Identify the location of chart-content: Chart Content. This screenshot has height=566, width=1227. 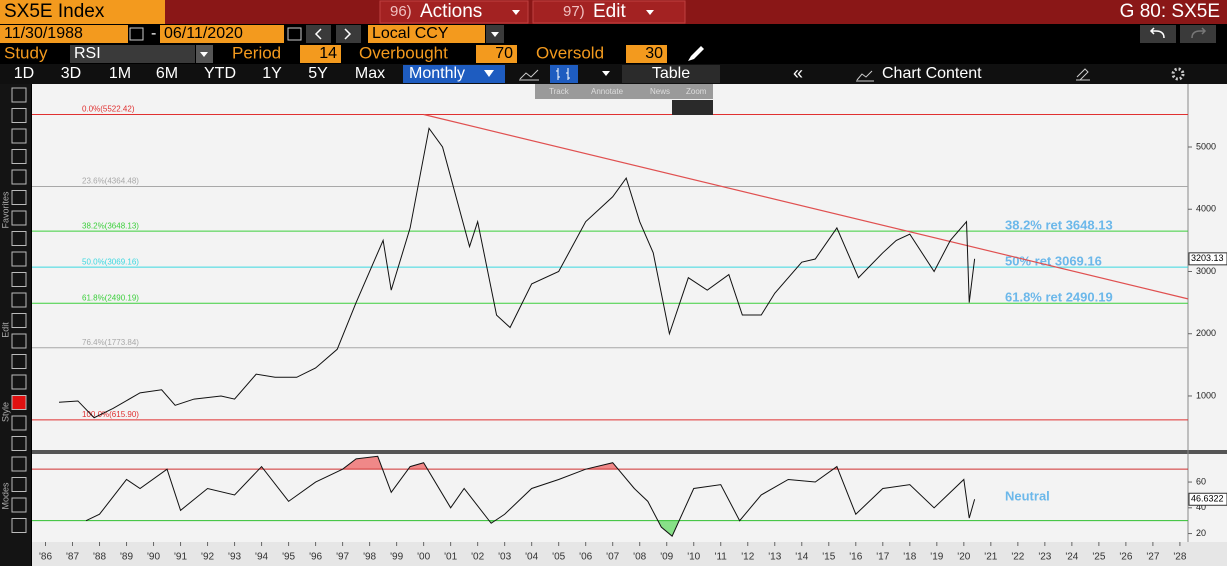
(932, 73).